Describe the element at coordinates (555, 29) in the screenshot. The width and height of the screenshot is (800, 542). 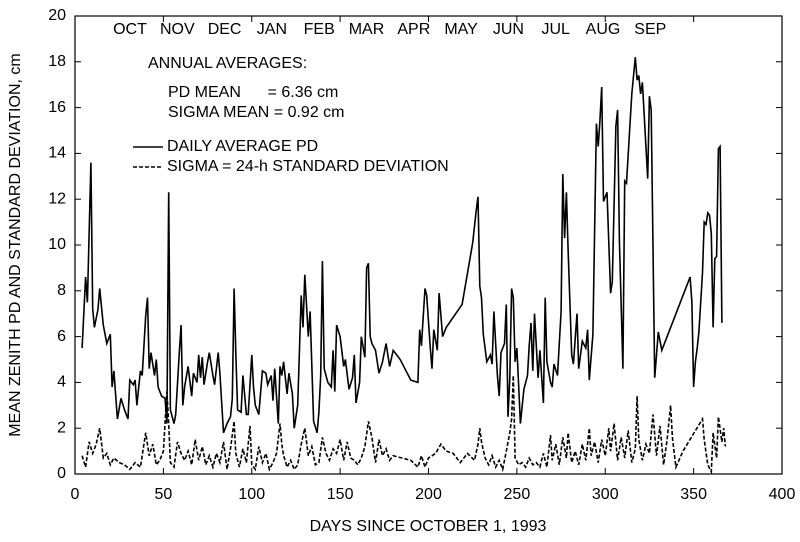
I see `month-label: JUL` at that location.